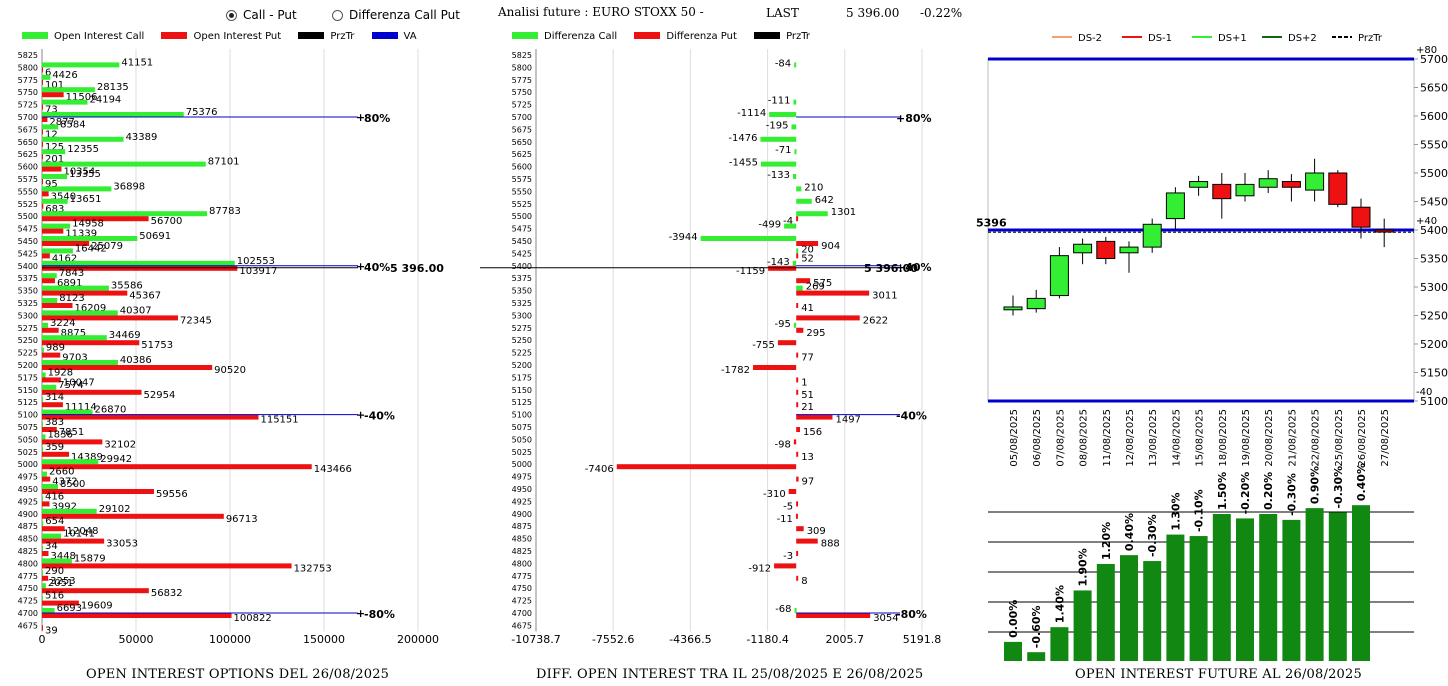 Image resolution: width=1448 pixels, height=686 pixels. What do you see at coordinates (807, 457) in the screenshot?
I see `diff-put-value-label: 13` at bounding box center [807, 457].